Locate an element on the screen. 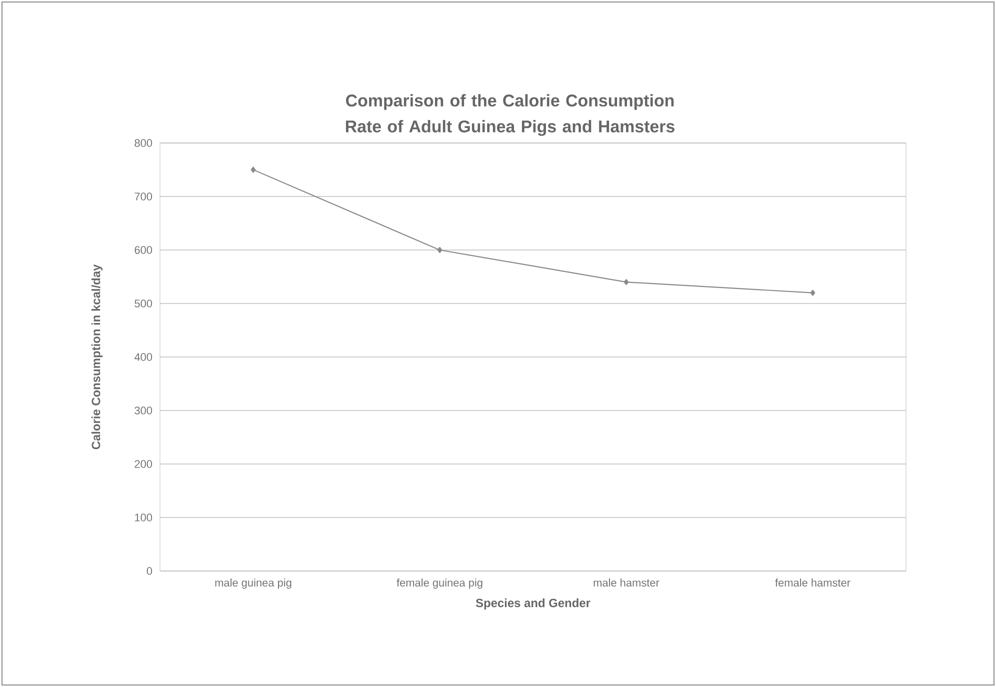 The height and width of the screenshot is (687, 996). x-tick-label: male hamster is located at coordinates (627, 582).